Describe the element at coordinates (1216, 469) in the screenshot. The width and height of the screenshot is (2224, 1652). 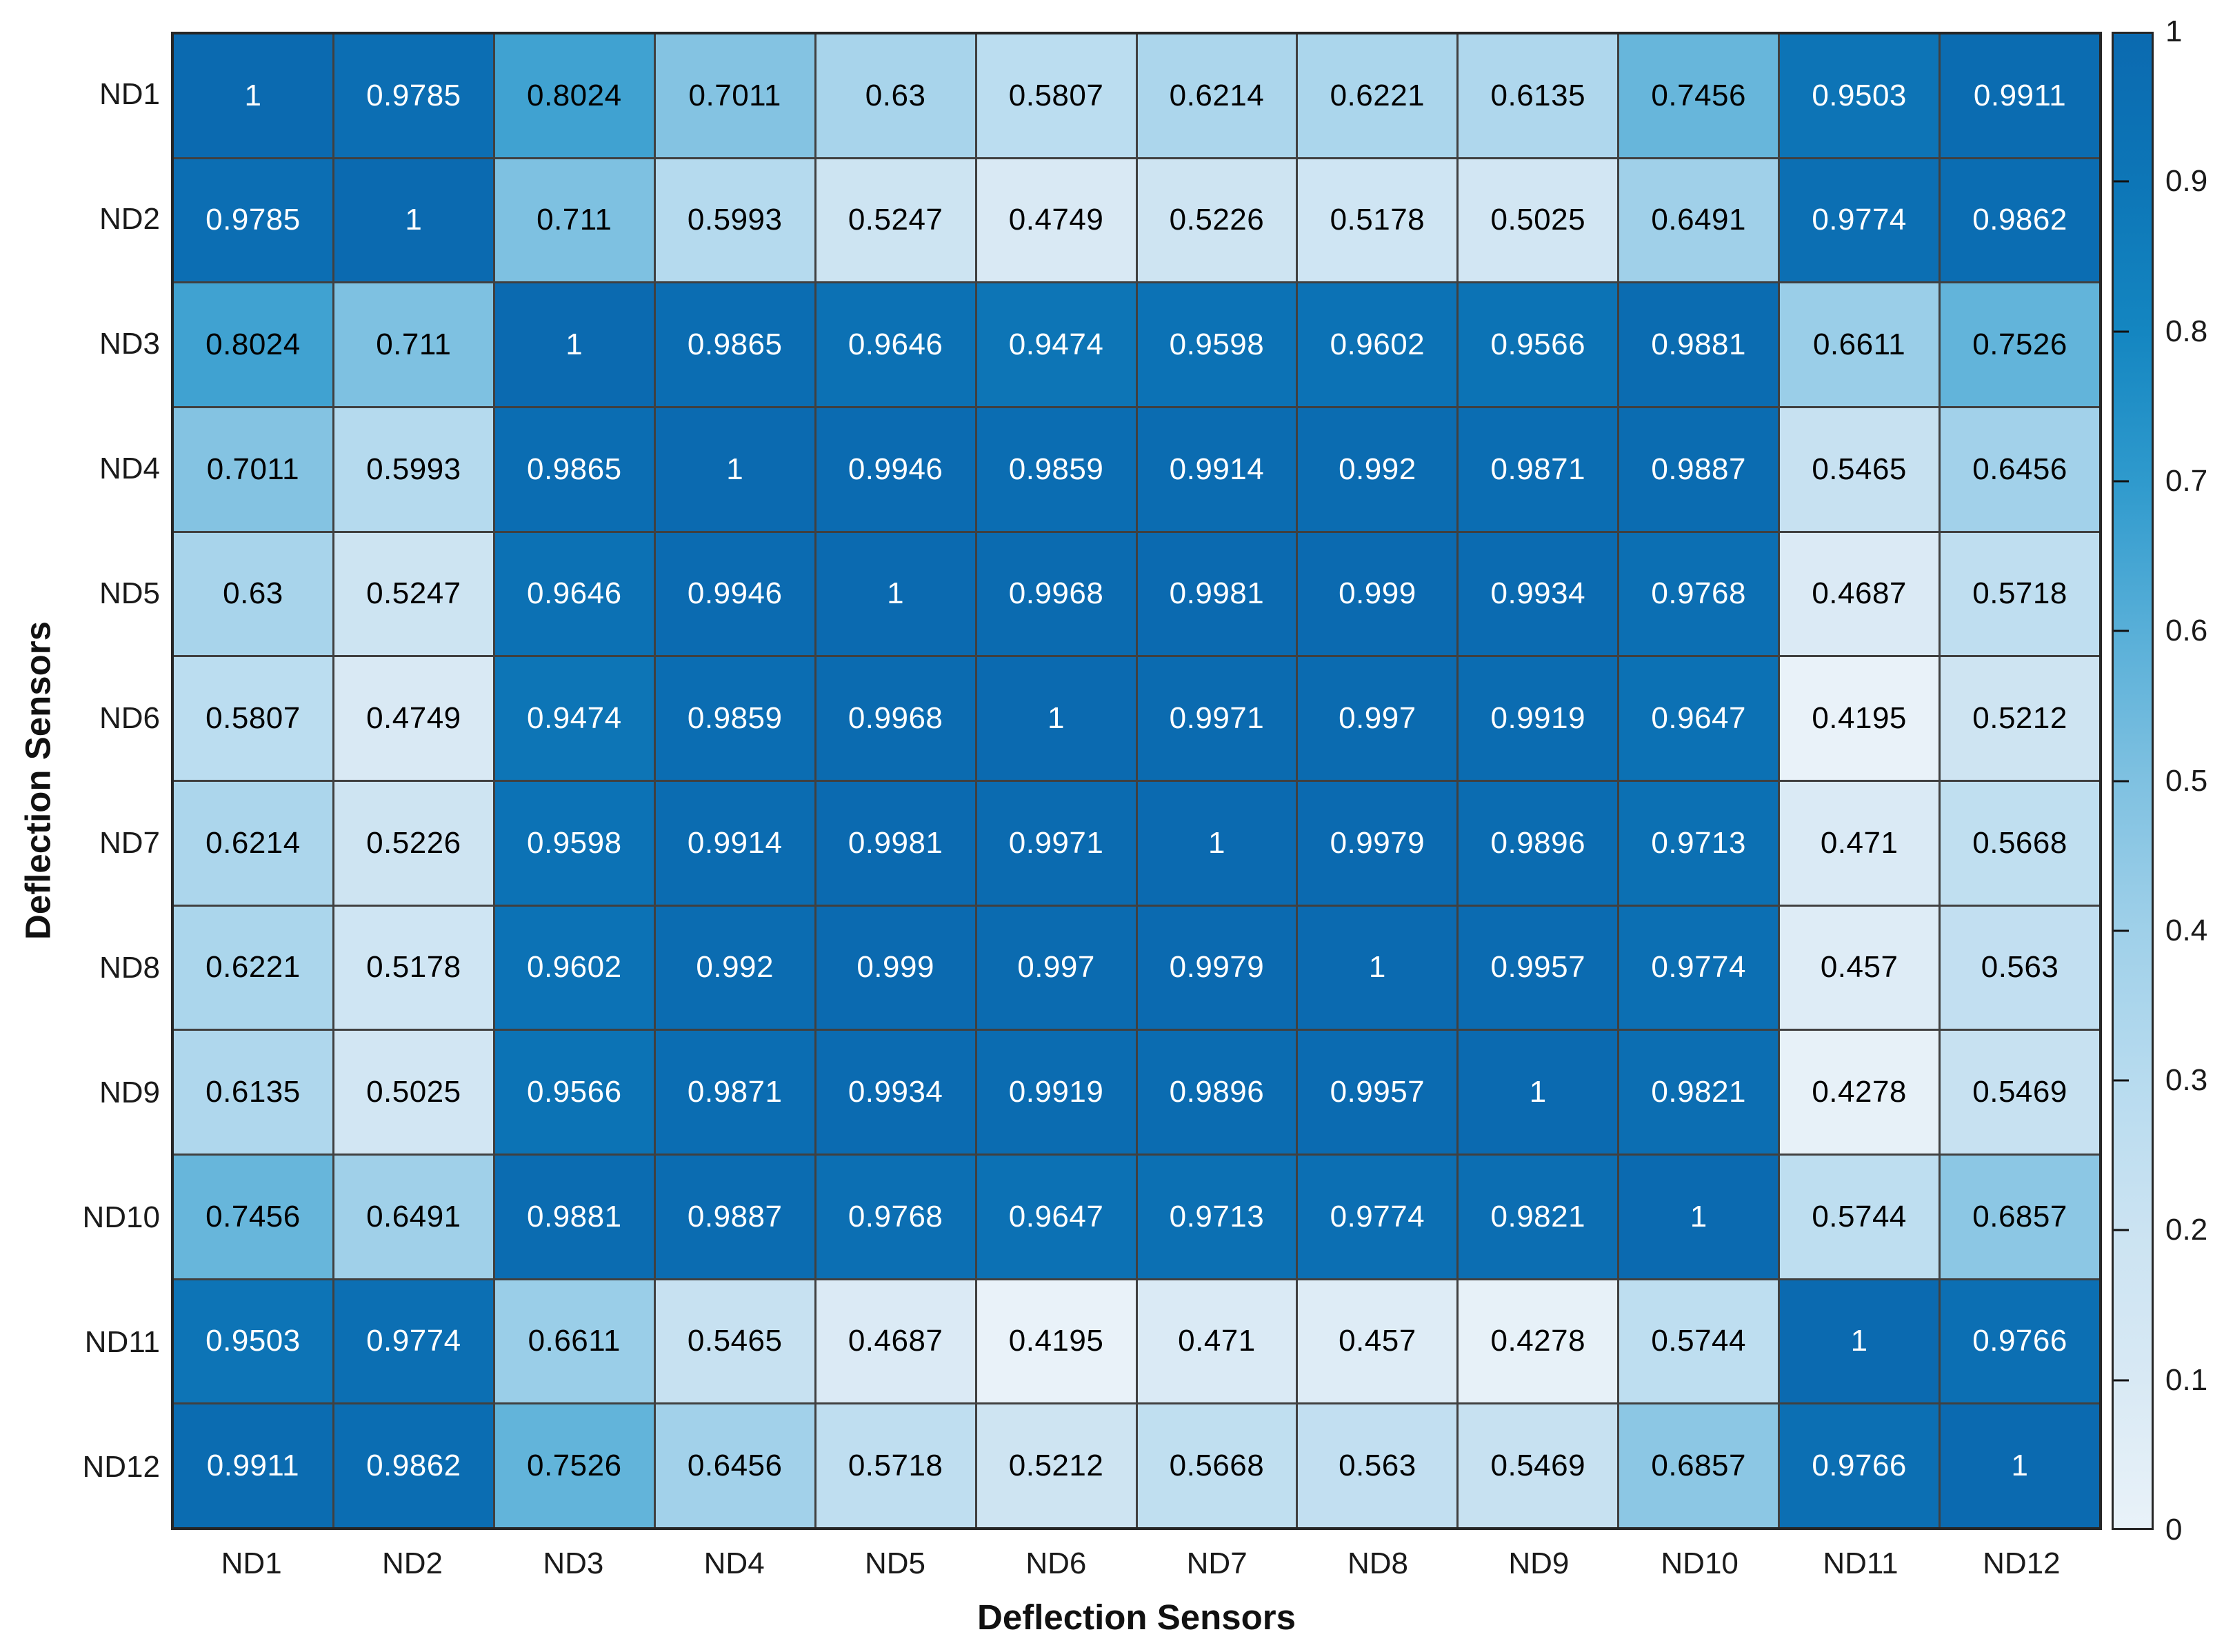
I see `heatmap-cell: 0.9914` at that location.